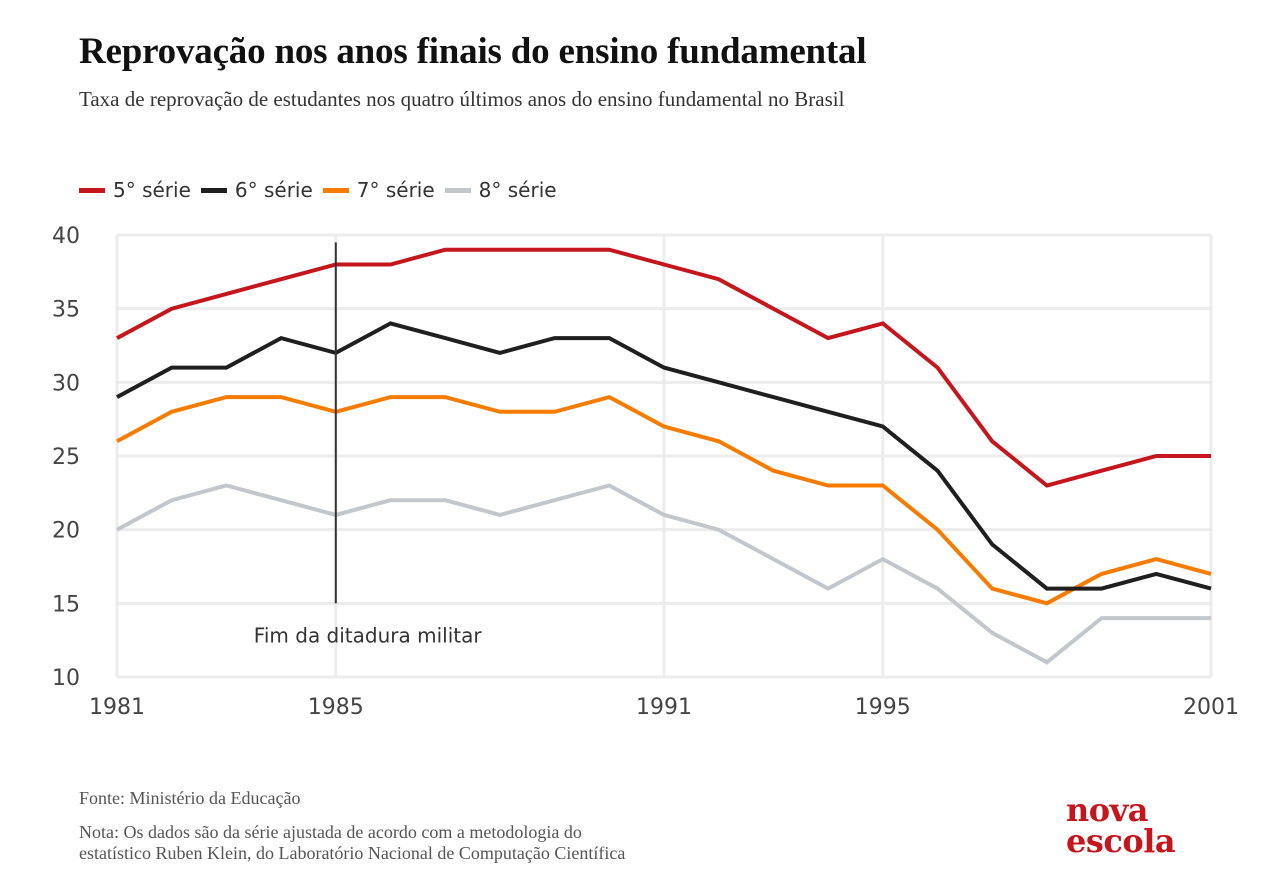 Image resolution: width=1280 pixels, height=893 pixels. I want to click on annotation-label: Fim da ditadura militar, so click(368, 635).